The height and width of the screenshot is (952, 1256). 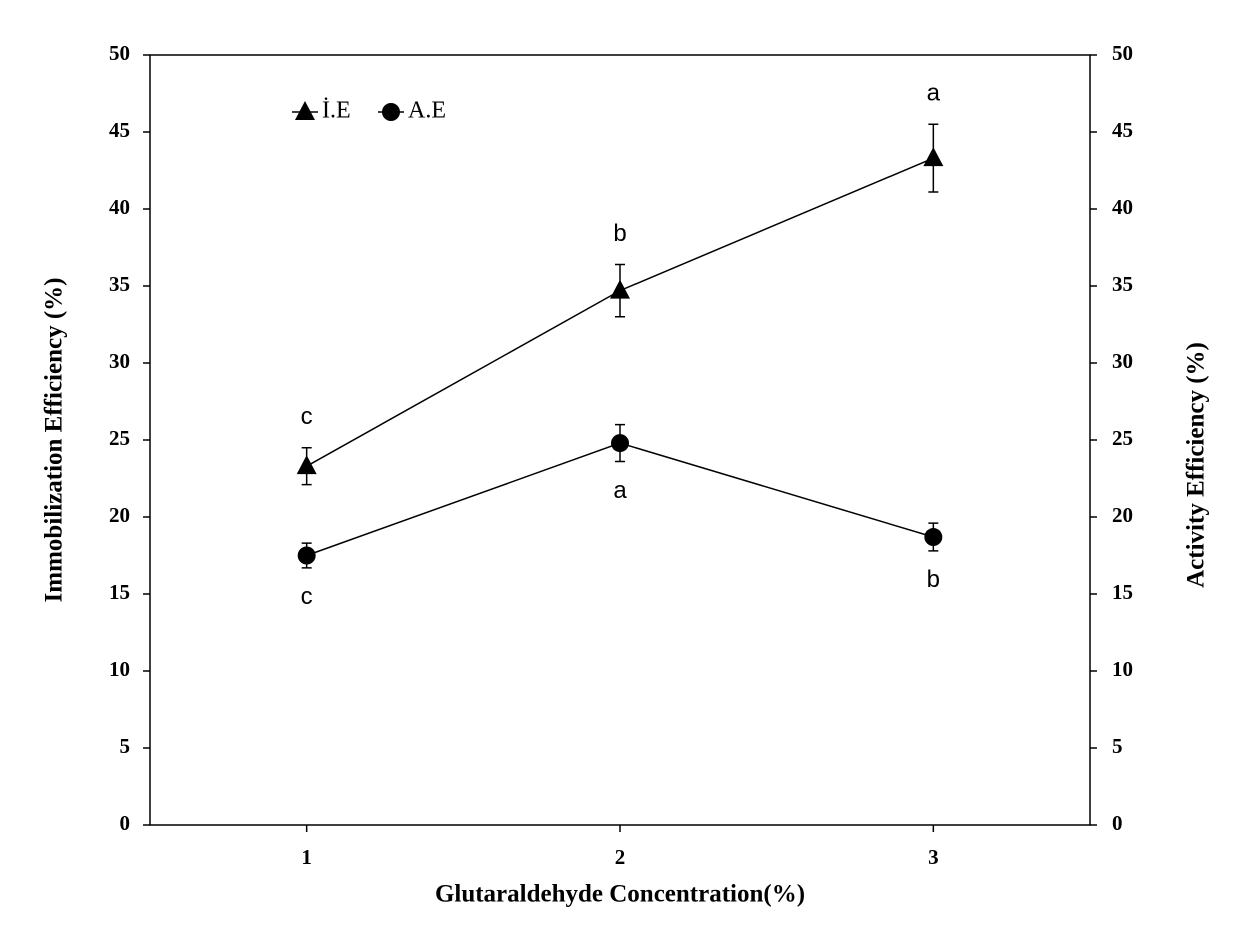 I want to click on y-axis-title: Immobilization Efficiency (%), so click(x=54, y=440).